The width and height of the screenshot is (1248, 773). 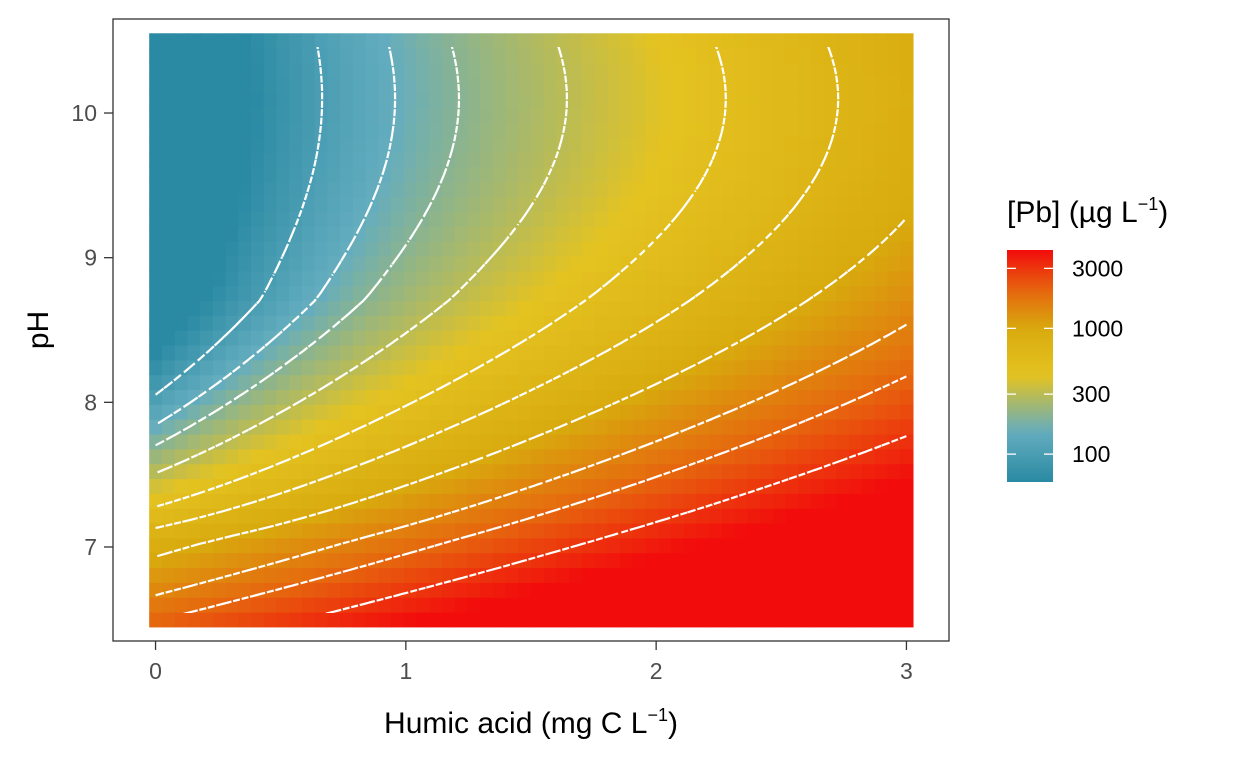 I want to click on y-tick-label: 9, so click(x=90, y=258).